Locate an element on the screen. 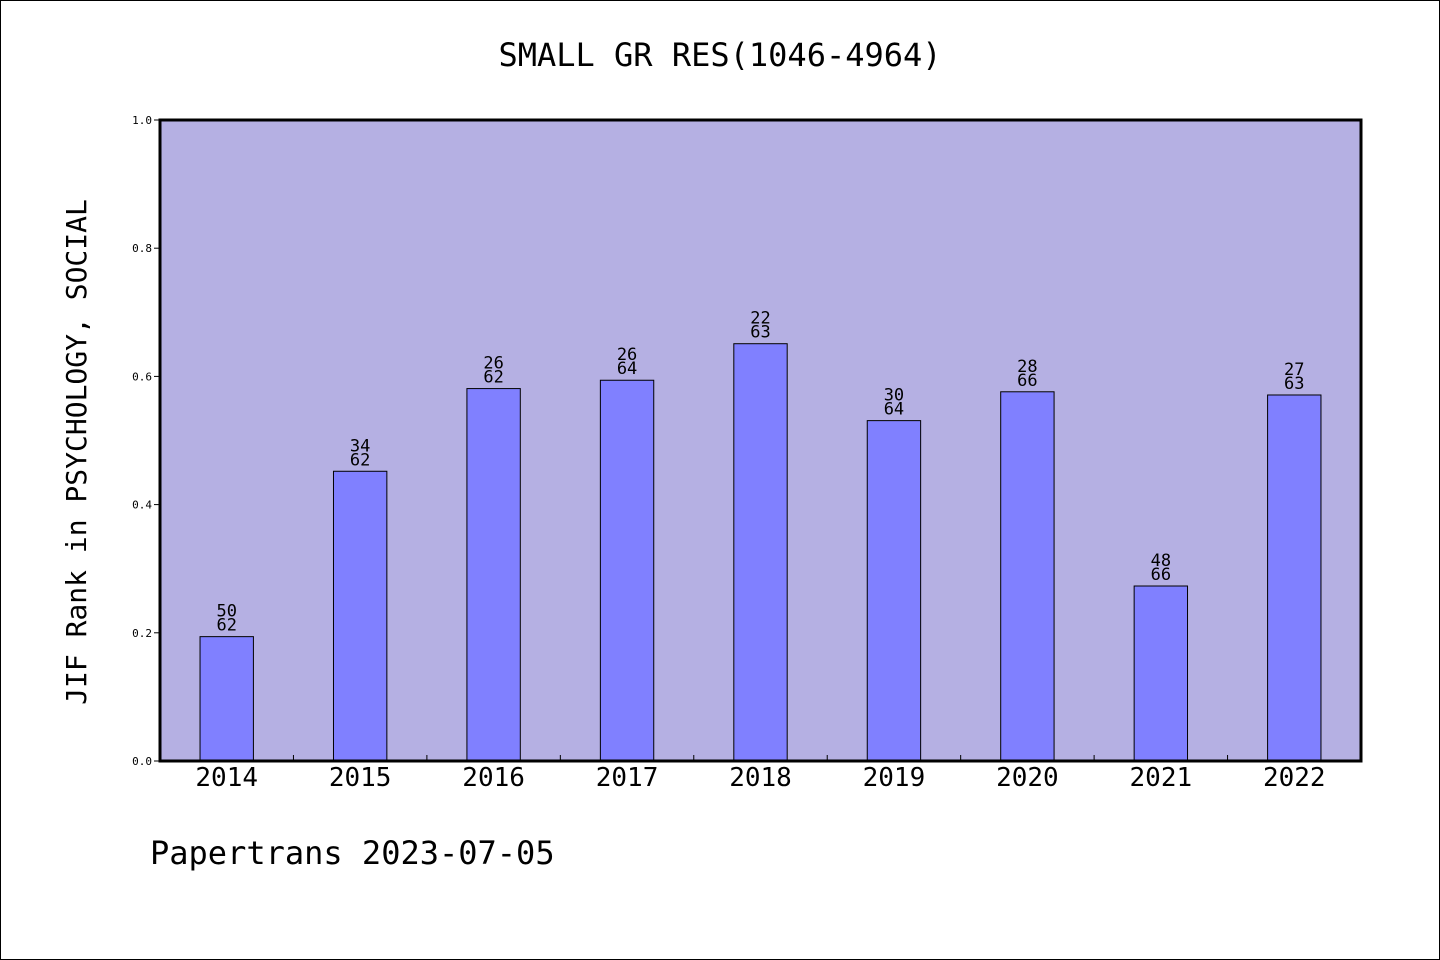  data-label-rank-2015: 34 is located at coordinates (360, 446).